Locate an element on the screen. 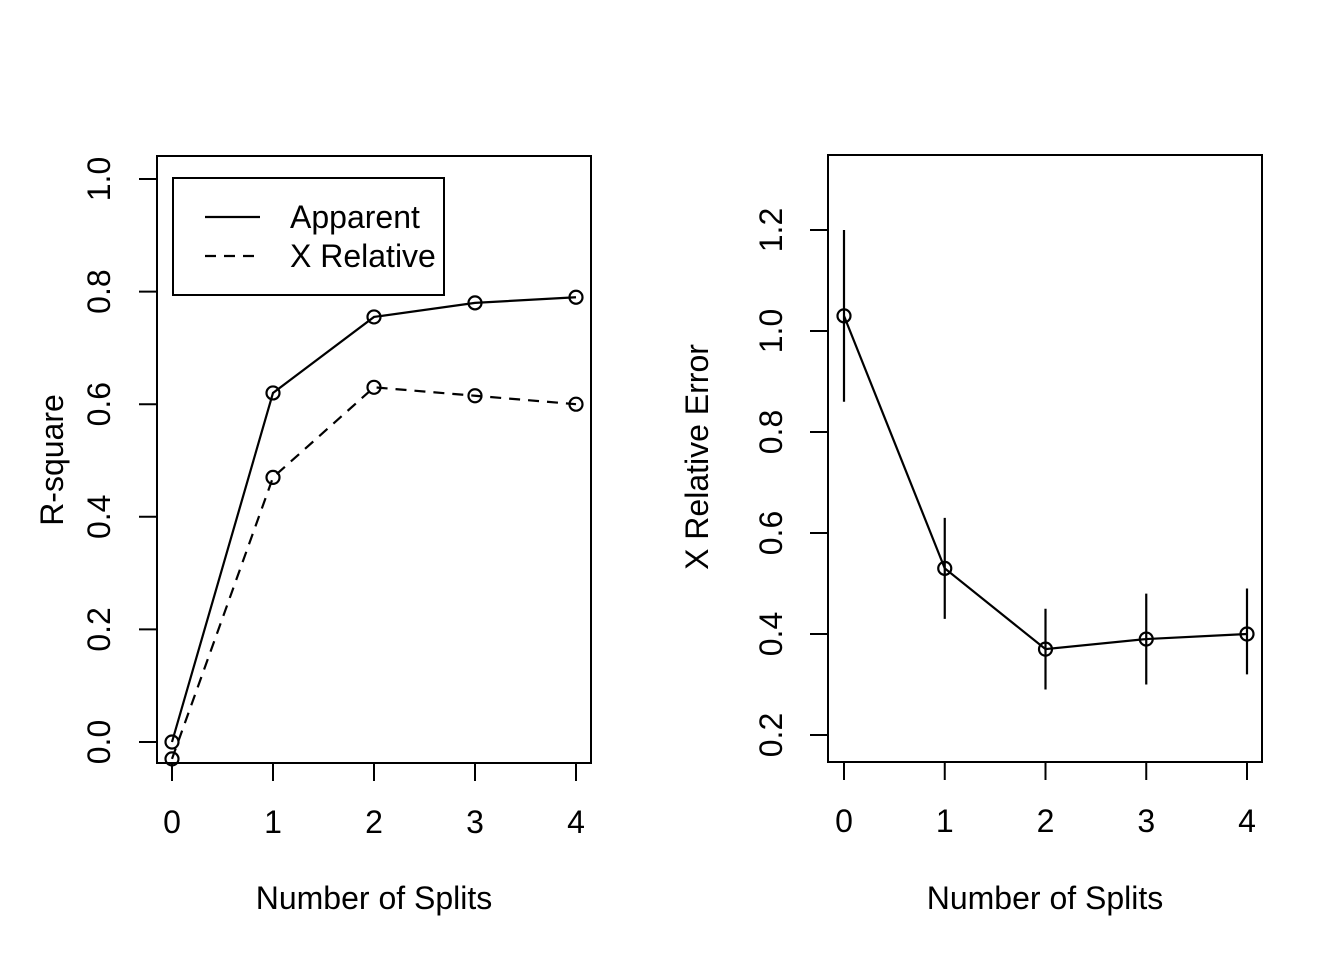 The image size is (1344, 960). y-tick-label: 1.2 is located at coordinates (771, 230).